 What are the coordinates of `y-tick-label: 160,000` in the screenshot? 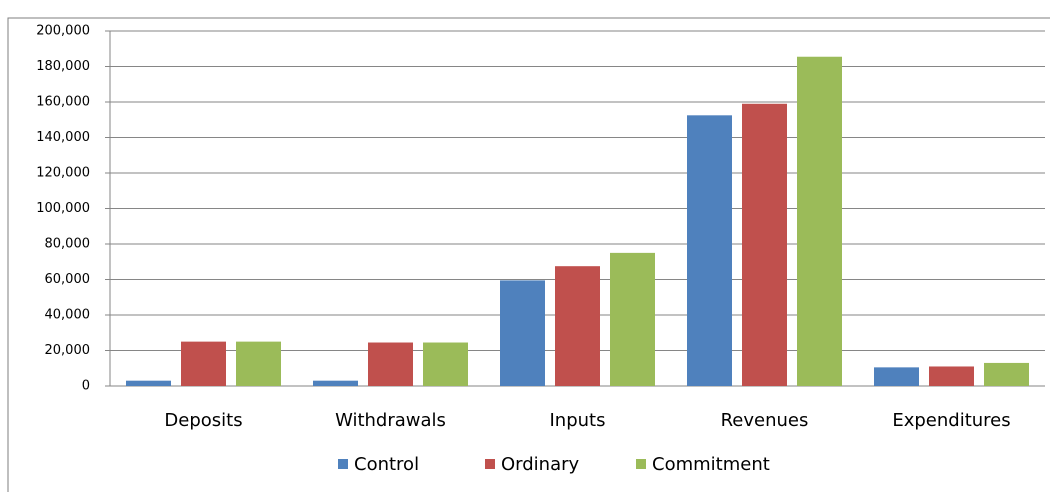 It's located at (63, 102).